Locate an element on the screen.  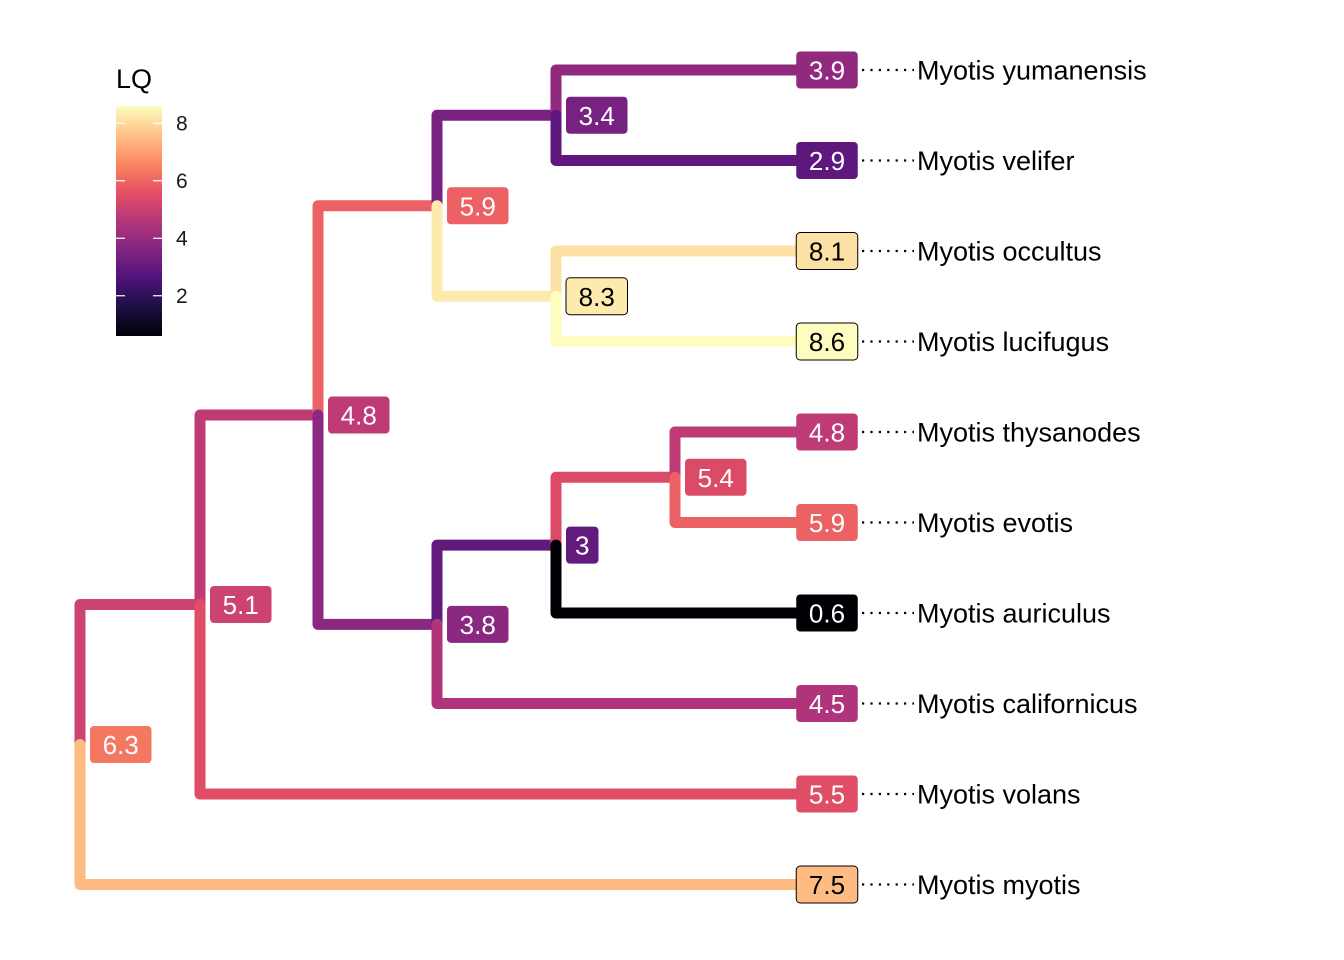
value-label-lucifugus: 8.6 is located at coordinates (827, 341).